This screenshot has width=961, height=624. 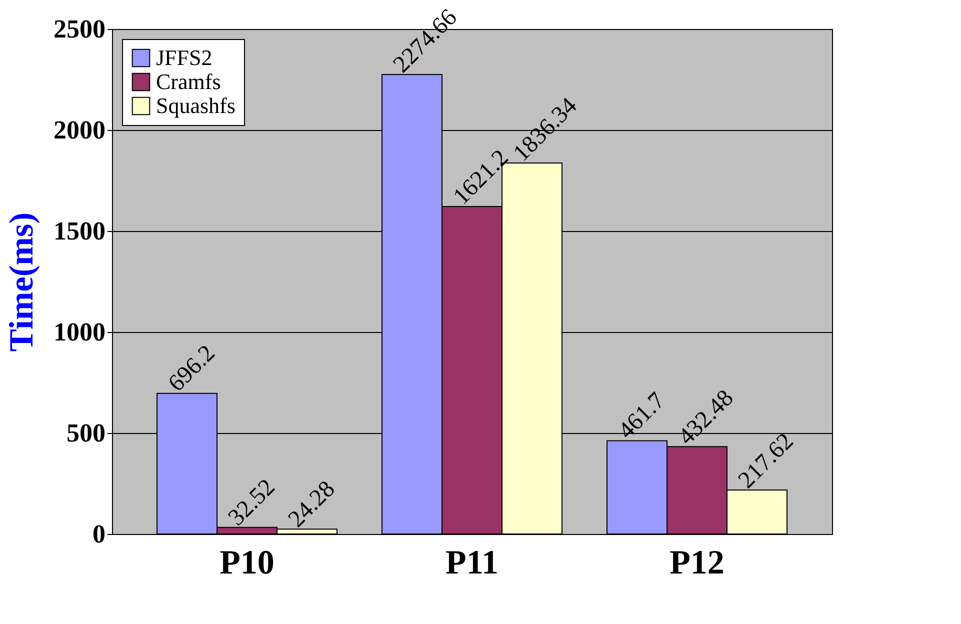 I want to click on x-tick-label: P10, so click(x=247, y=563).